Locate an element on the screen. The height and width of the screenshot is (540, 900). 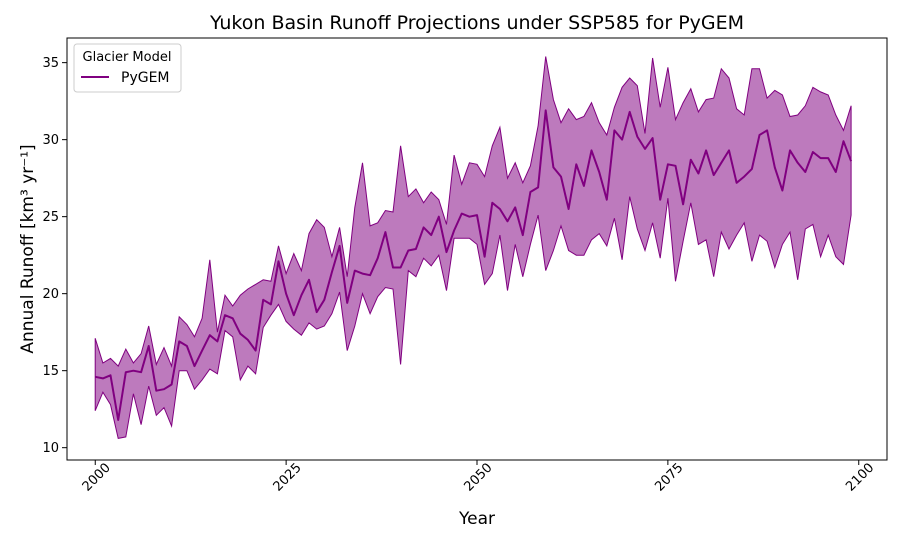
x-tick-label: 2075 is located at coordinates (669, 478).